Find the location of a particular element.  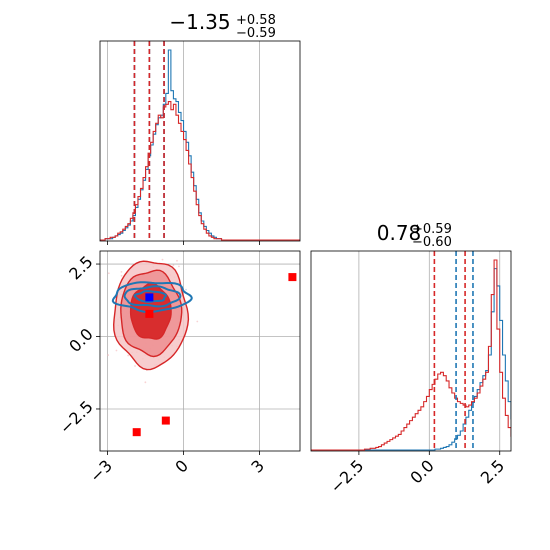

marginal-1-quantile-lines is located at coordinates (453, 351).